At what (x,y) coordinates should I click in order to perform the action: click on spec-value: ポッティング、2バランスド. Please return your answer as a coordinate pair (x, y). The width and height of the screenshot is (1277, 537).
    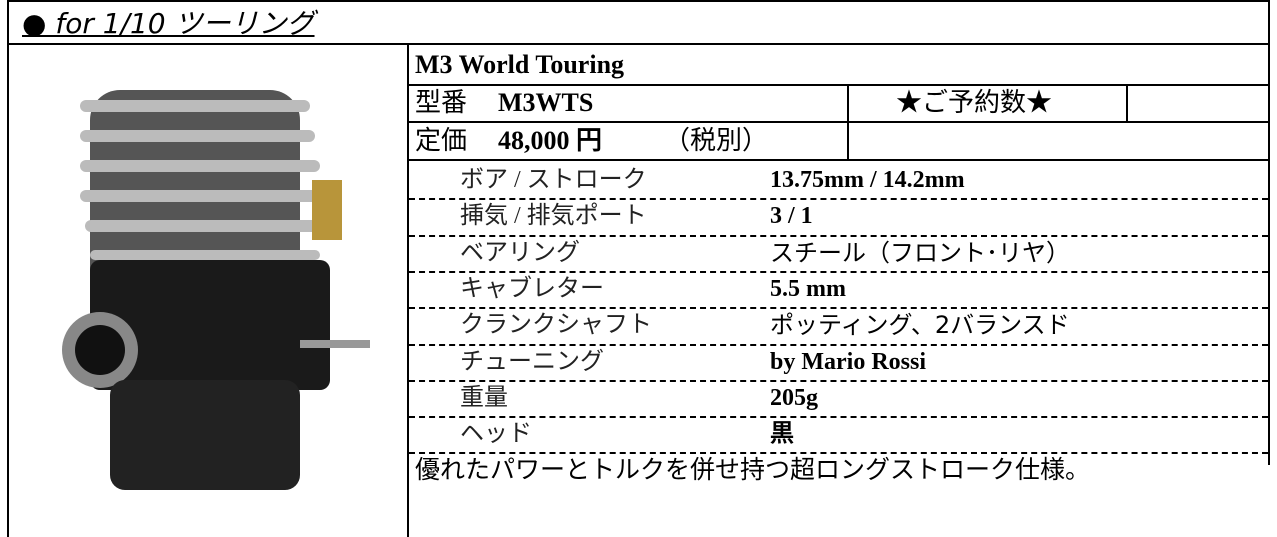
    Looking at the image, I should click on (920, 325).